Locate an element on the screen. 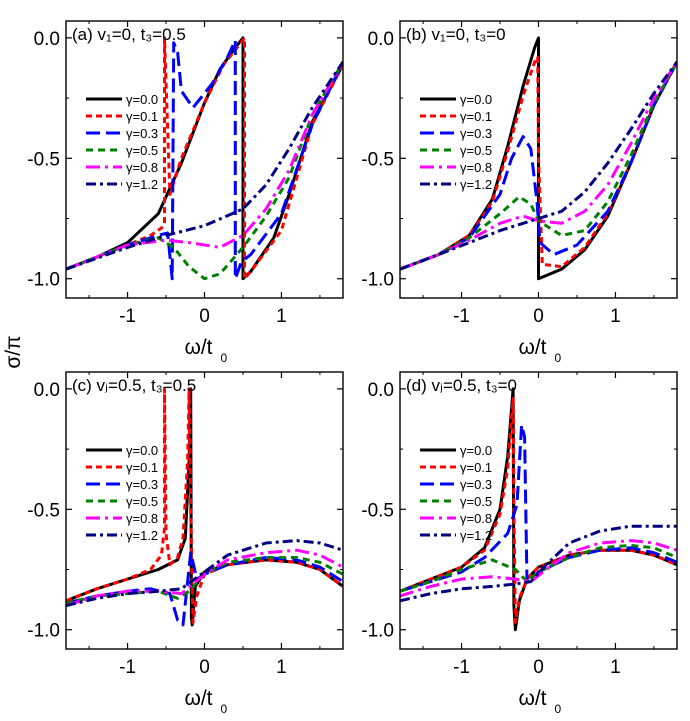 The height and width of the screenshot is (721, 690). panel-title: (a) v₁=0, t₃=0.5 is located at coordinates (129, 34).